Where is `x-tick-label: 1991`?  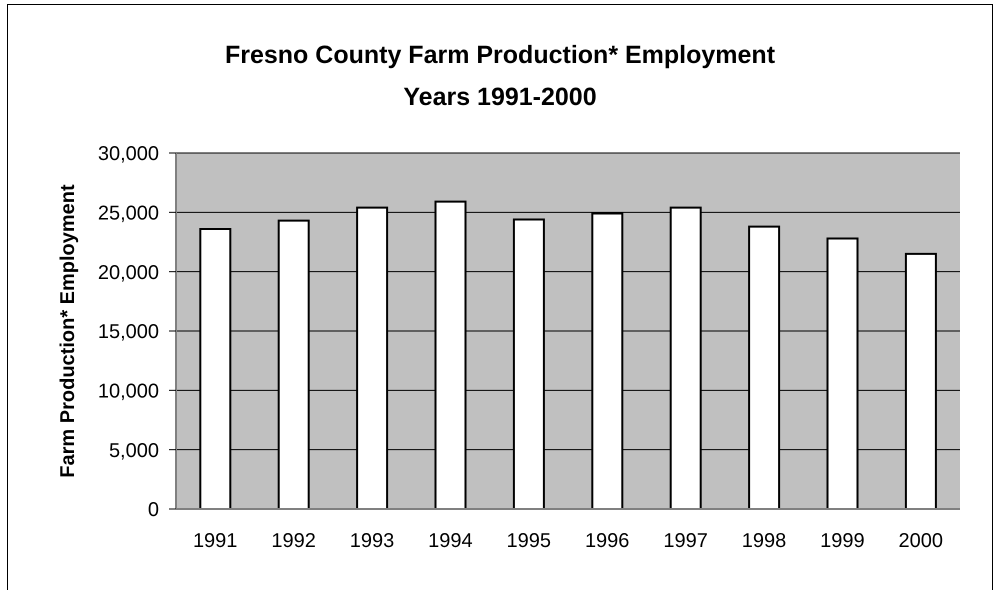
x-tick-label: 1991 is located at coordinates (215, 541).